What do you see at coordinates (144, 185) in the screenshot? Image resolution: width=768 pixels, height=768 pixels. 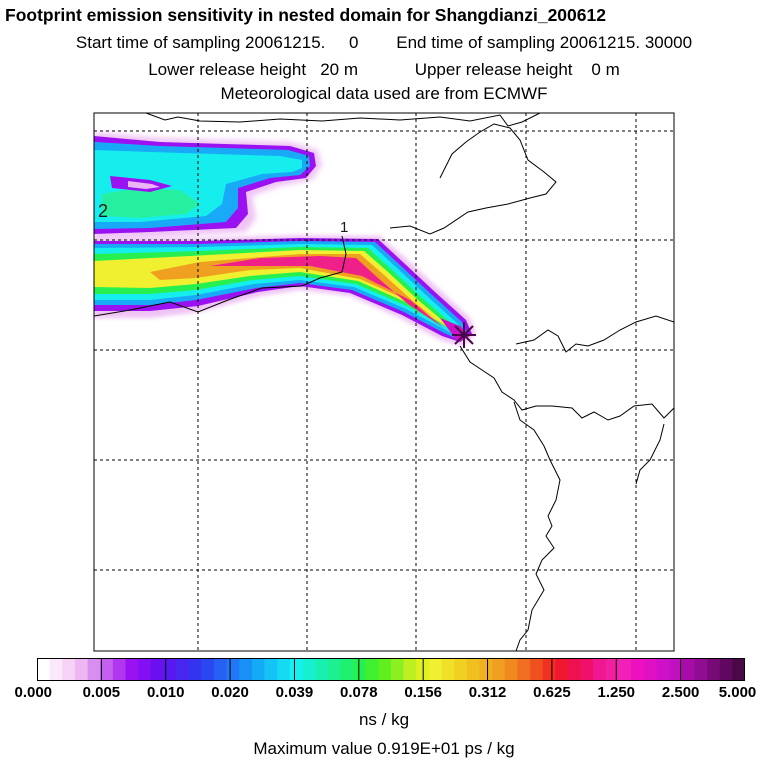 I see `upper-plume-core-hole` at bounding box center [144, 185].